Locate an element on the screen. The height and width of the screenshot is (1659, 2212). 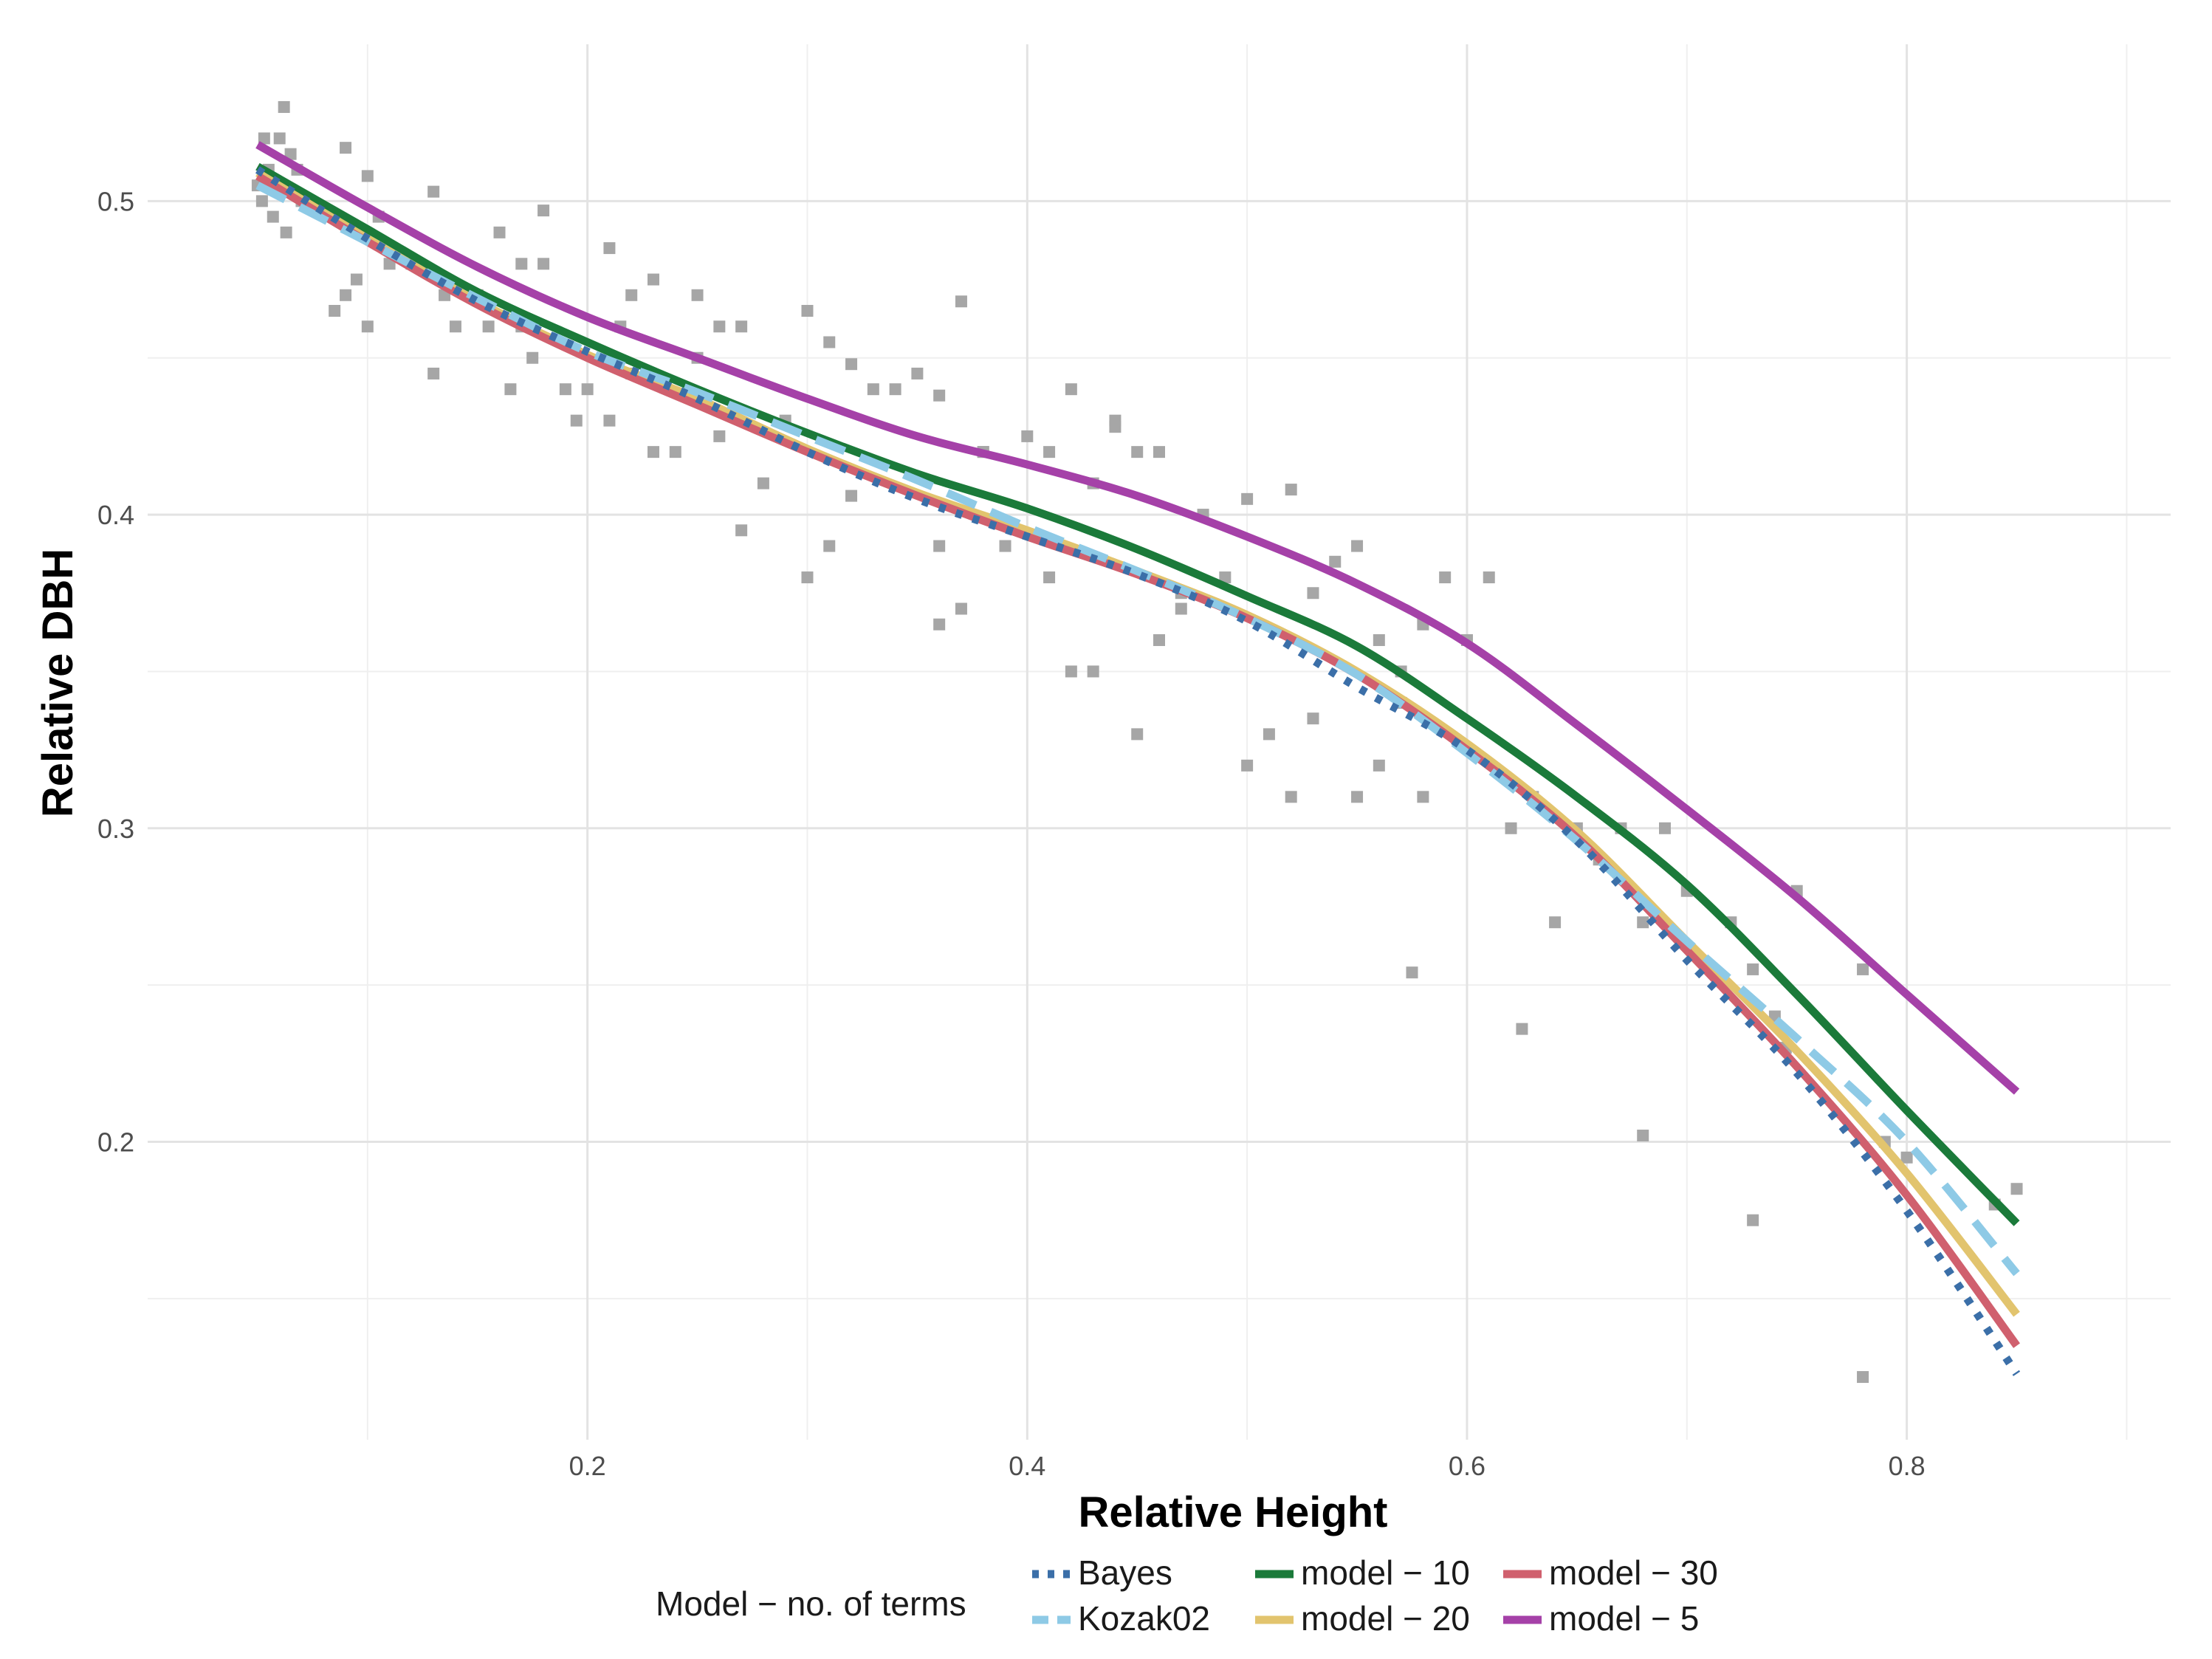
legend-label: model − 30 is located at coordinates (1633, 1572).